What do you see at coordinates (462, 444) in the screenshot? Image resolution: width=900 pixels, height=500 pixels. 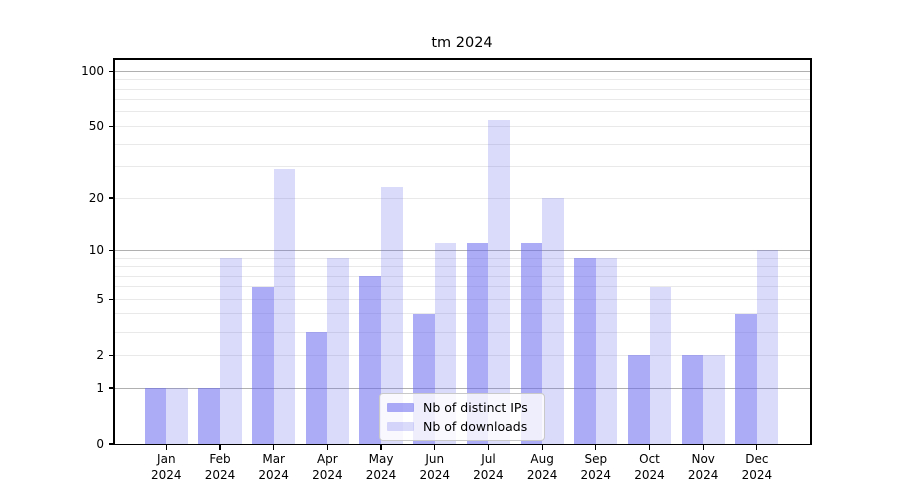 I see `plot-spine-bottom` at bounding box center [462, 444].